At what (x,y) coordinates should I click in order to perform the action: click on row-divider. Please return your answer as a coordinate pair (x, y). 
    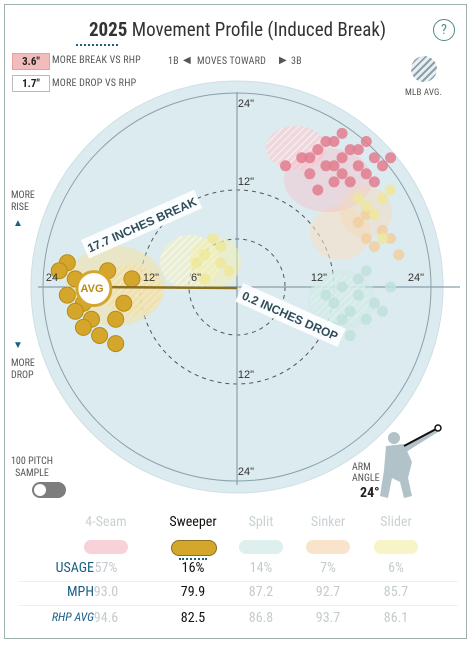
    Looking at the image, I should click on (238, 581).